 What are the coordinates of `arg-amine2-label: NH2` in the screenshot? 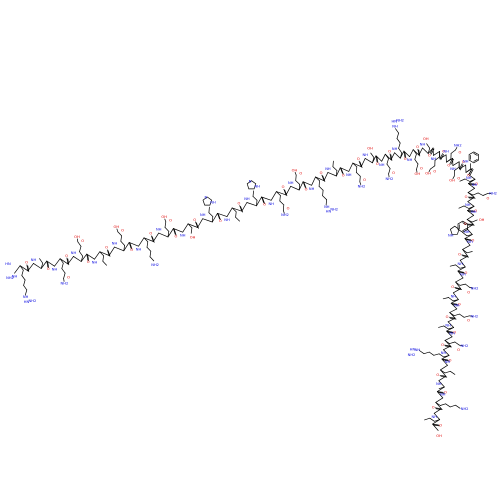 It's located at (334, 210).